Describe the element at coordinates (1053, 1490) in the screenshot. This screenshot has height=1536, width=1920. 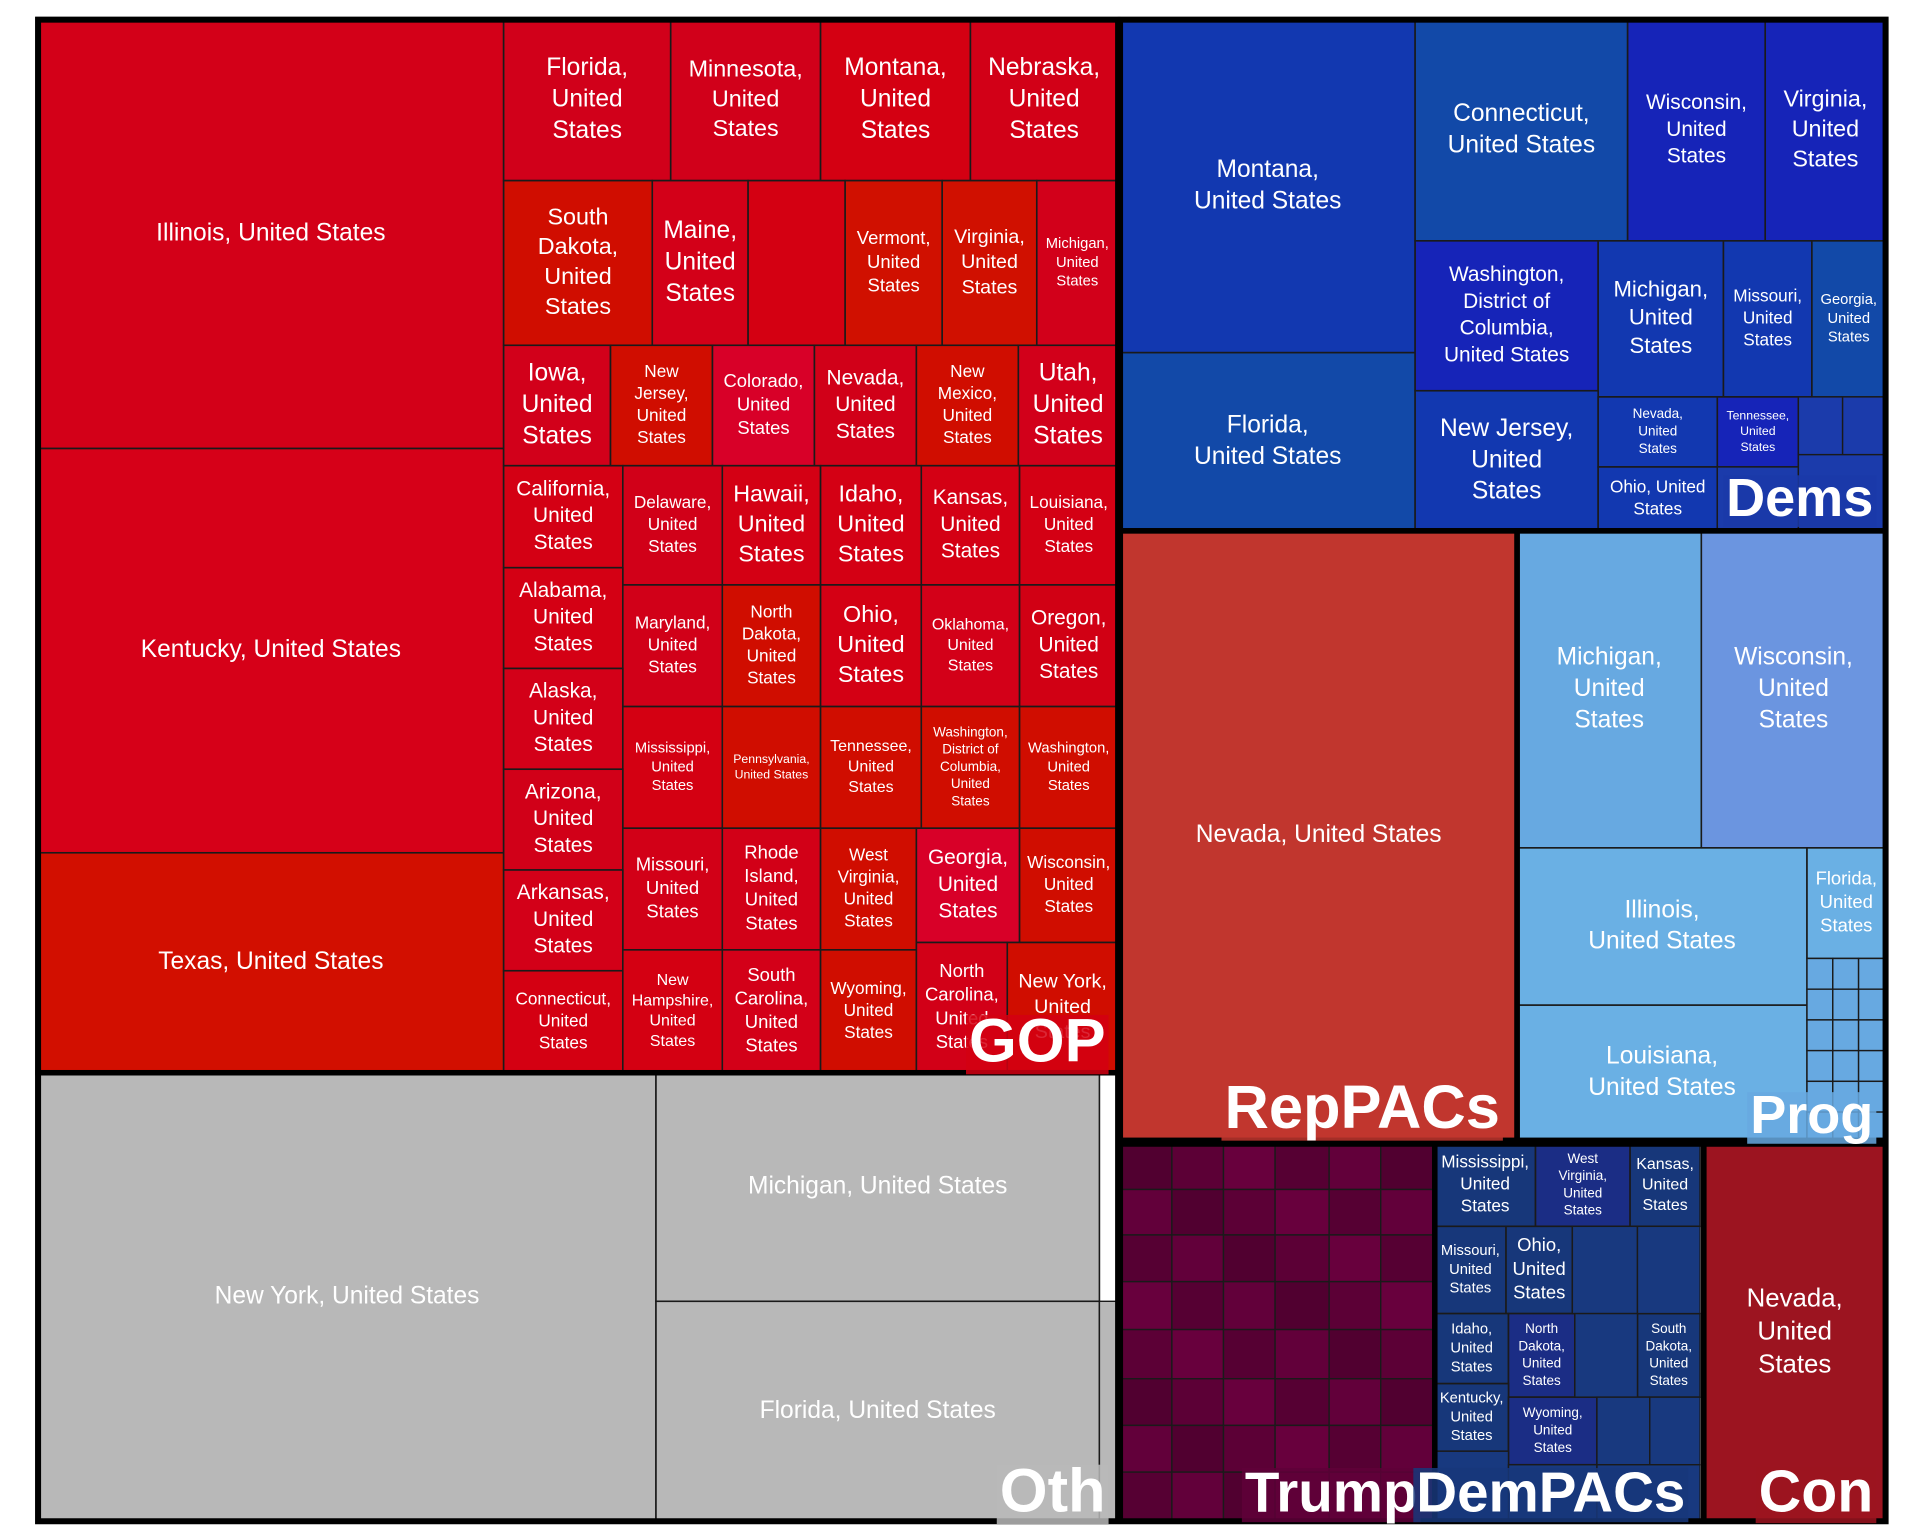
I see `group-label-oth: Oth` at that location.